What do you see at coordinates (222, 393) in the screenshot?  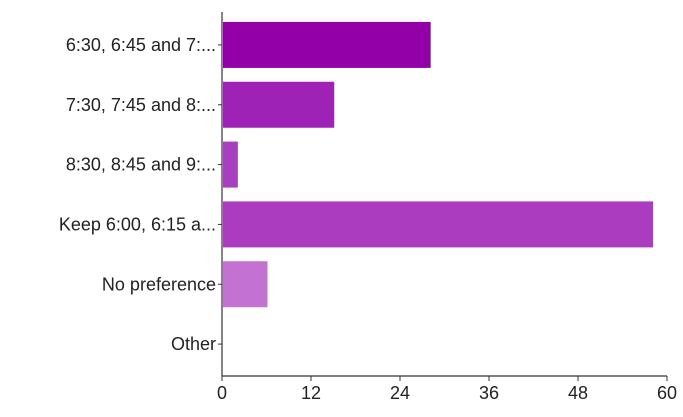 I see `x-tick-label: 0` at bounding box center [222, 393].